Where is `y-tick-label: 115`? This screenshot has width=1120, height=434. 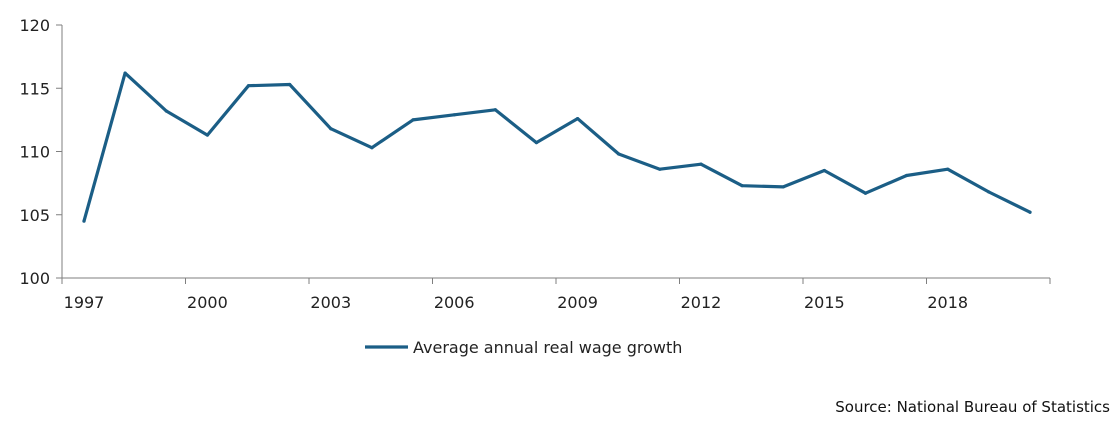 y-tick-label: 115 is located at coordinates (34, 88).